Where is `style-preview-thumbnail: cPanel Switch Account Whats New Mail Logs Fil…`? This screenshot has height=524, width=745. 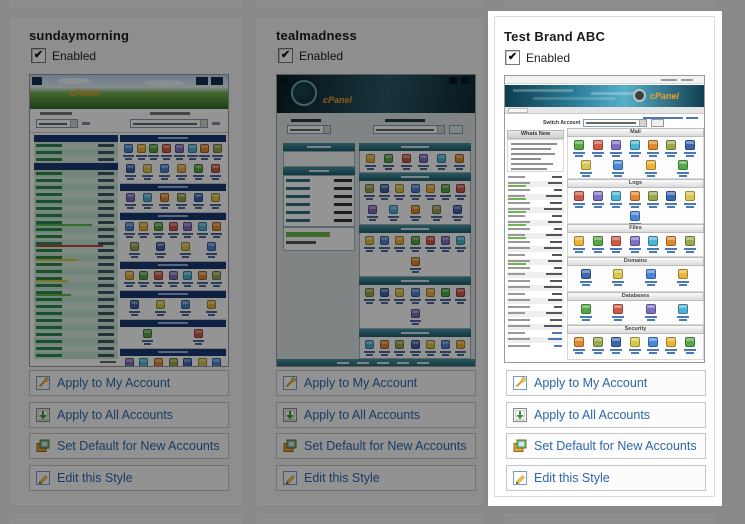
style-preview-thumbnail: cPanel Switch Account Whats New Mail Logs Fil… is located at coordinates (604, 219).